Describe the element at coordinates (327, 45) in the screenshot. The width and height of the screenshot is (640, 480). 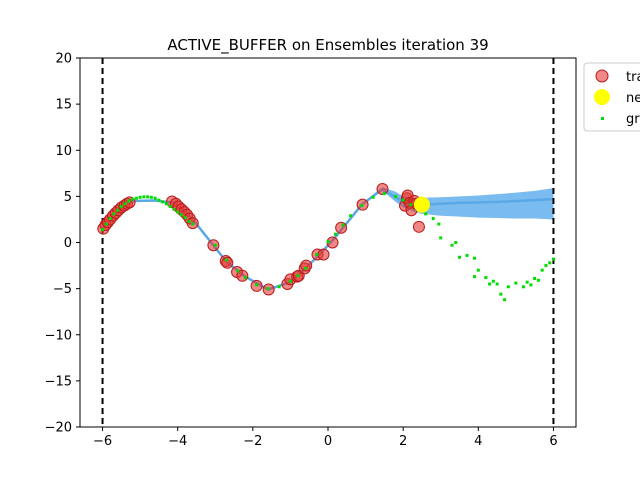
I see `chart-title: ACTIVE_BUFFER on Ensembles iteration 39` at that location.